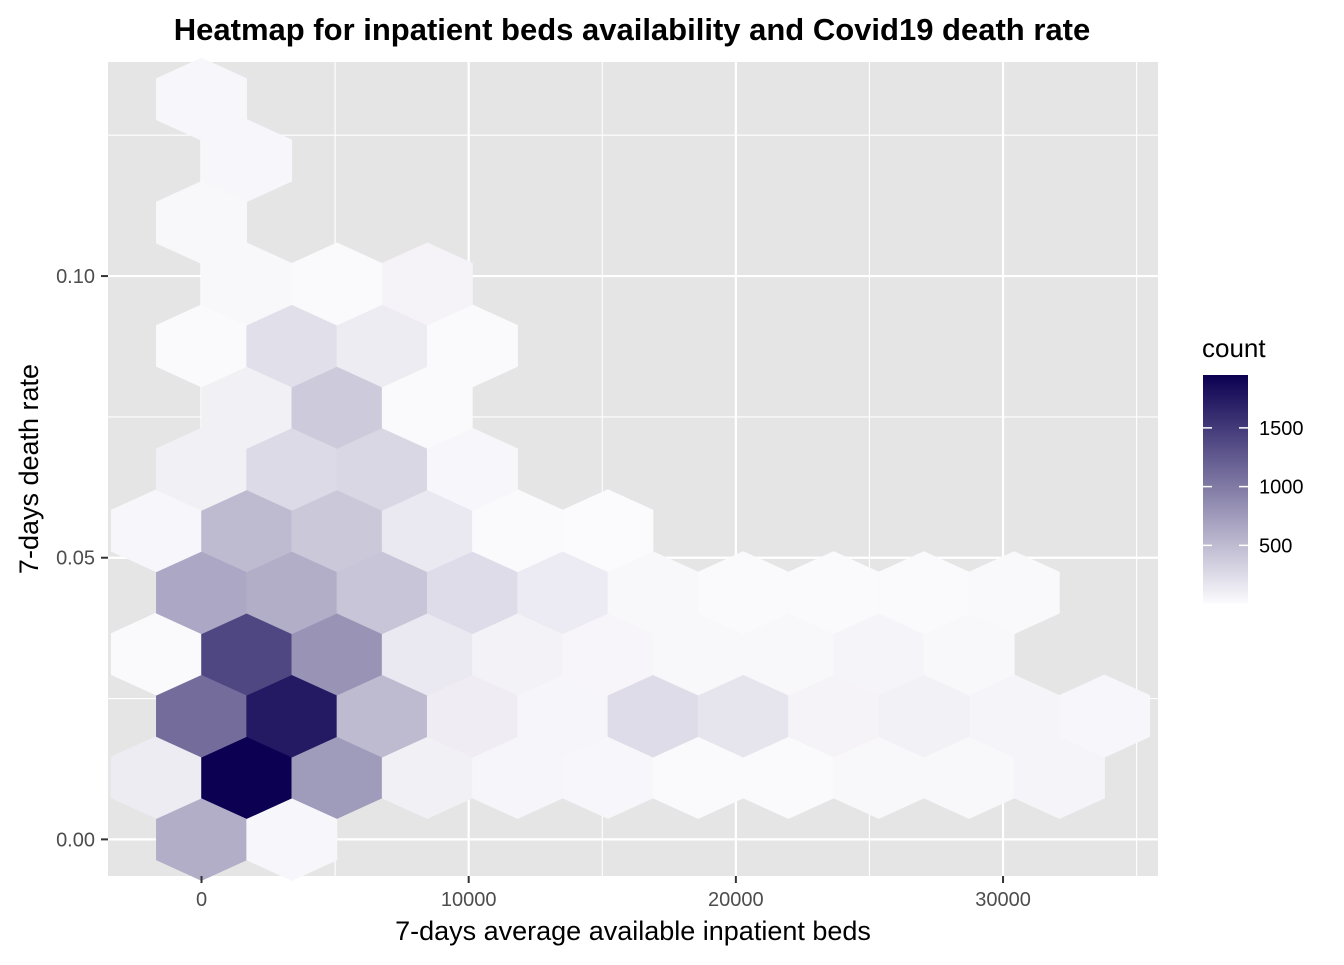 This screenshot has height=965, width=1344. Describe the element at coordinates (201, 900) in the screenshot. I see `x-tick-label: 0` at that location.